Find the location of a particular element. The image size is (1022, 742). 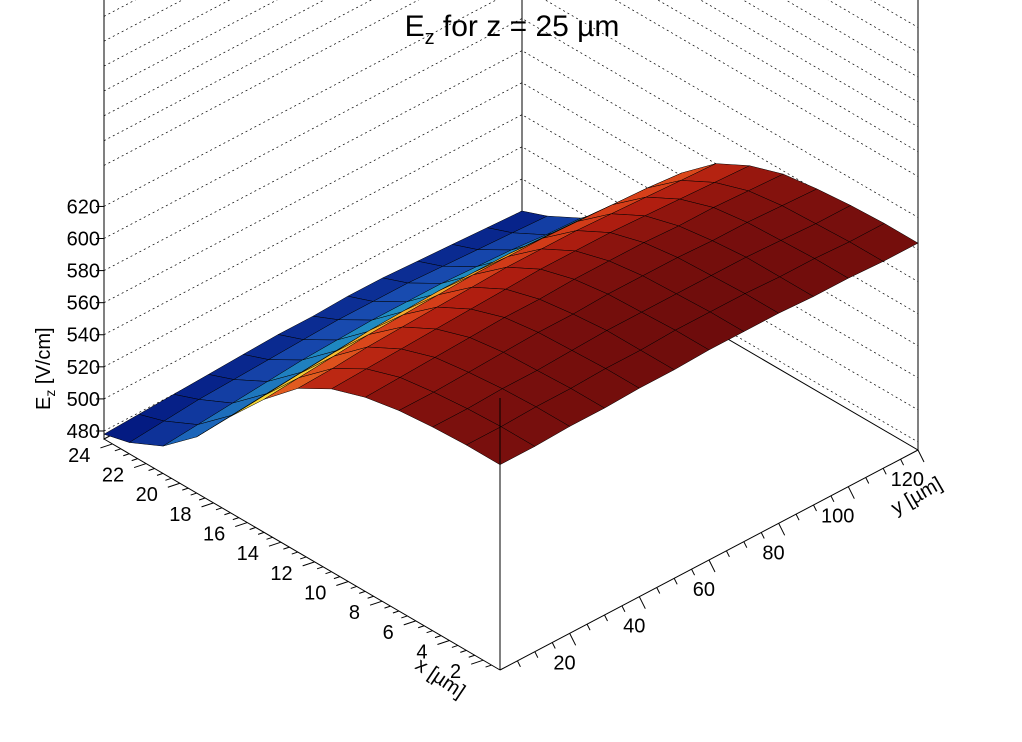

x-tick-label: 20 is located at coordinates (147, 495).